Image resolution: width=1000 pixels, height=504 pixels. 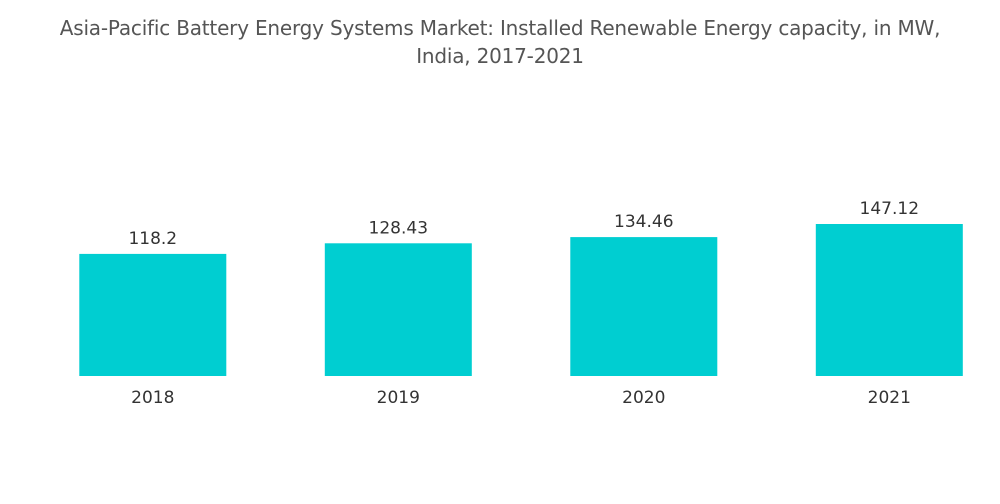 What do you see at coordinates (398, 398) in the screenshot?
I see `x-tick-label-2019: 2019` at bounding box center [398, 398].